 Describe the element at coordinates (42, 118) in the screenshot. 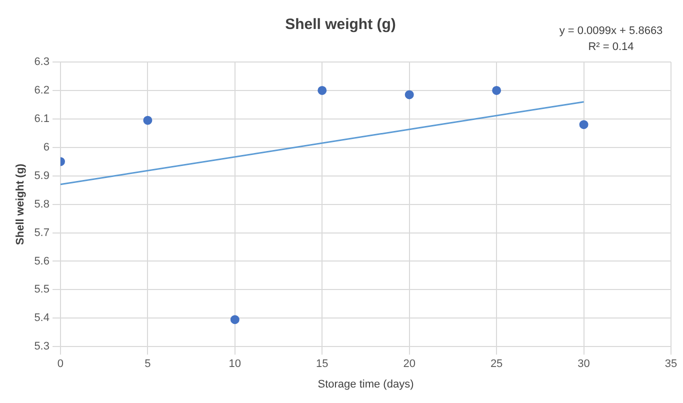

I see `y-tick-label: 6.1` at that location.